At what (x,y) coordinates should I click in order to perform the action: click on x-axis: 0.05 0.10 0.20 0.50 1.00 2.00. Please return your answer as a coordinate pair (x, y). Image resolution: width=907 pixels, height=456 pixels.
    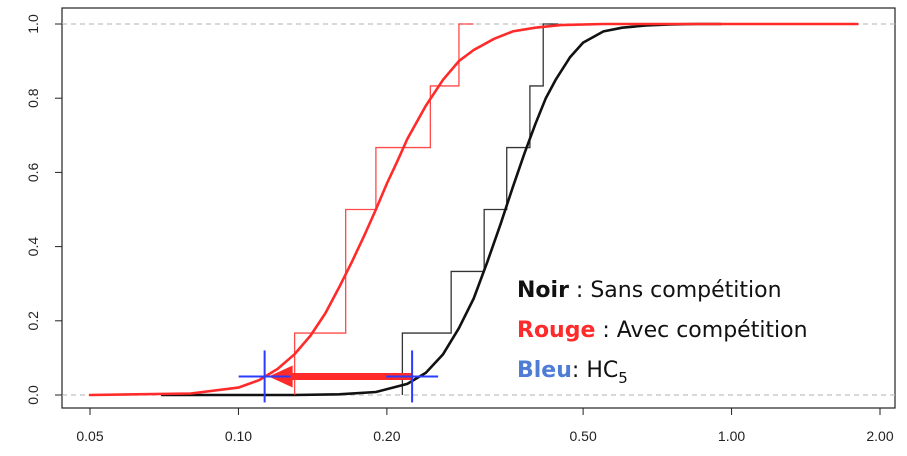
    Looking at the image, I should click on (485, 425).